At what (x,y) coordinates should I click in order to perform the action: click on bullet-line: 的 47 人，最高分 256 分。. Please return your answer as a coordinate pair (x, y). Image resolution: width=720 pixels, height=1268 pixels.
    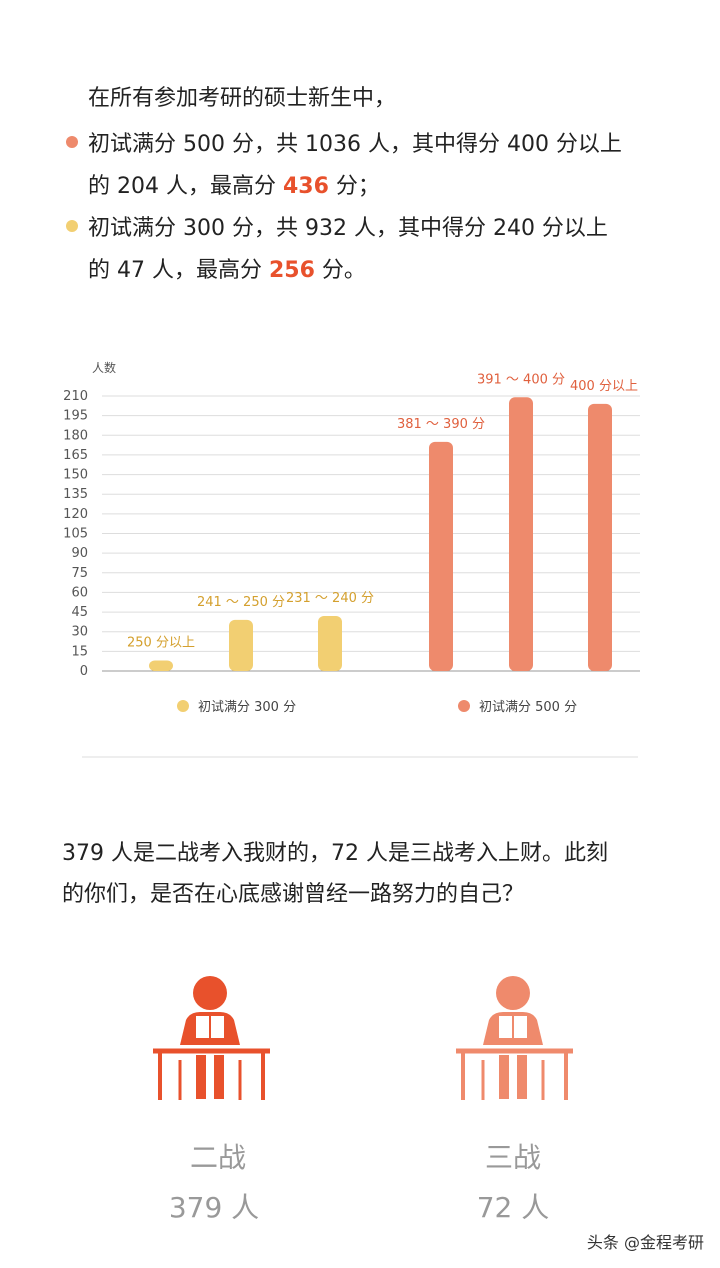
    Looking at the image, I should click on (227, 270).